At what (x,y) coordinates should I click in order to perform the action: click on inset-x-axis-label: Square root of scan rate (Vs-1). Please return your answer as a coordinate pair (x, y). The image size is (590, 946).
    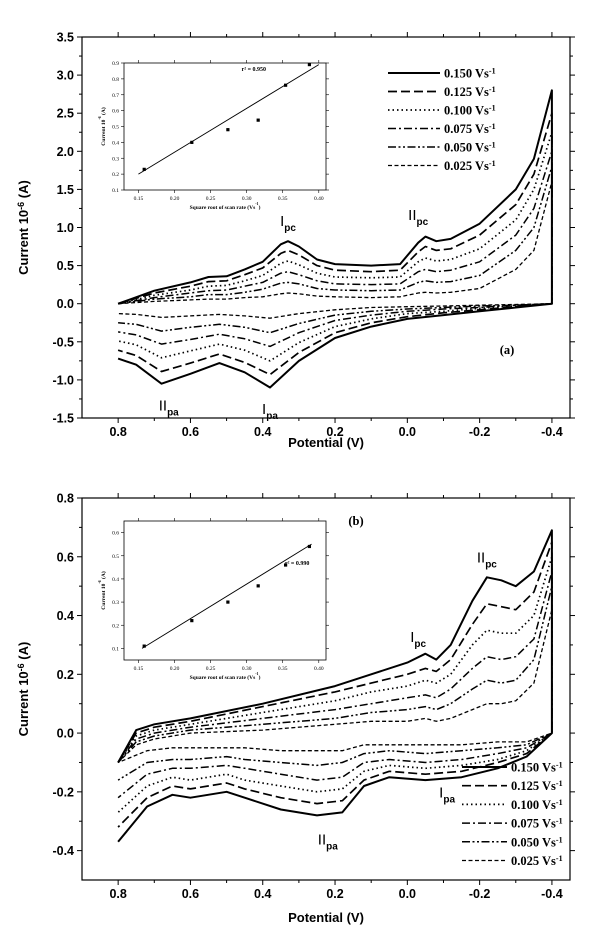
    Looking at the image, I should click on (225, 676).